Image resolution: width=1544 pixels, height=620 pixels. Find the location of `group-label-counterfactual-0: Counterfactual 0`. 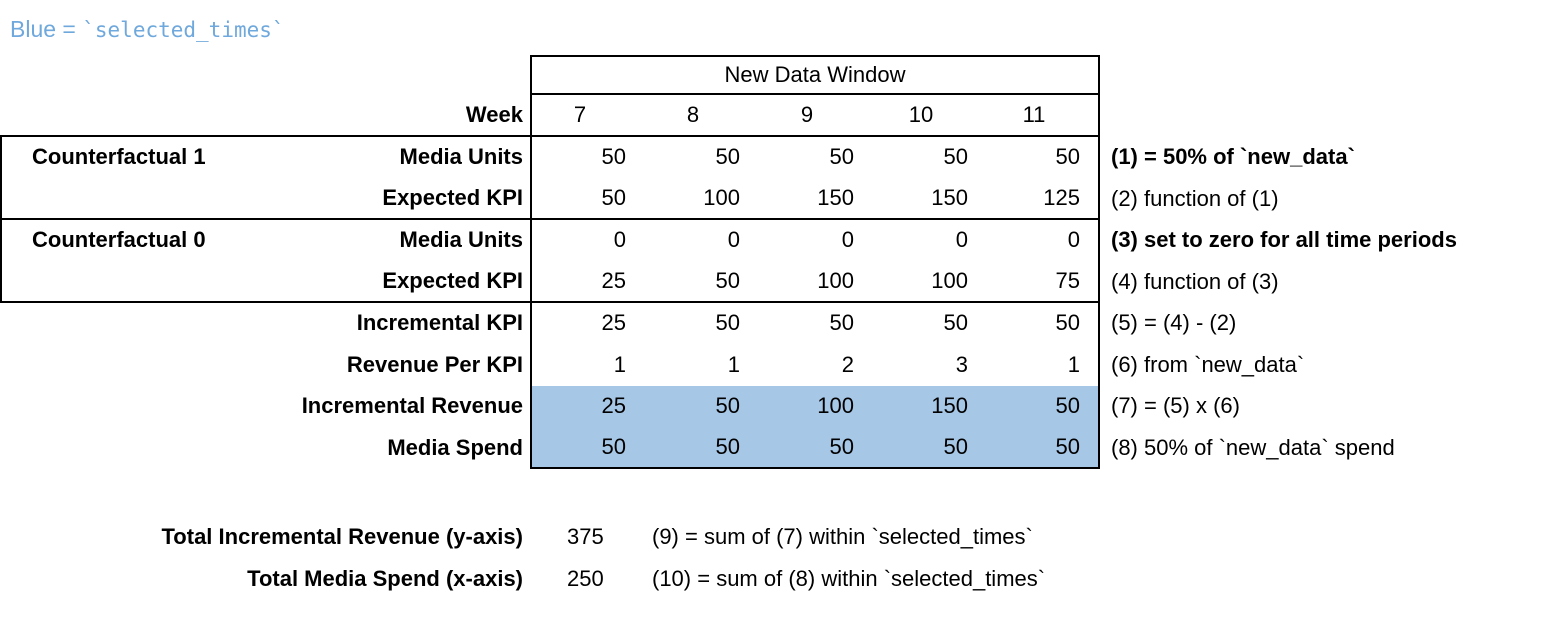

group-label-counterfactual-0: Counterfactual 0 is located at coordinates (130, 240).